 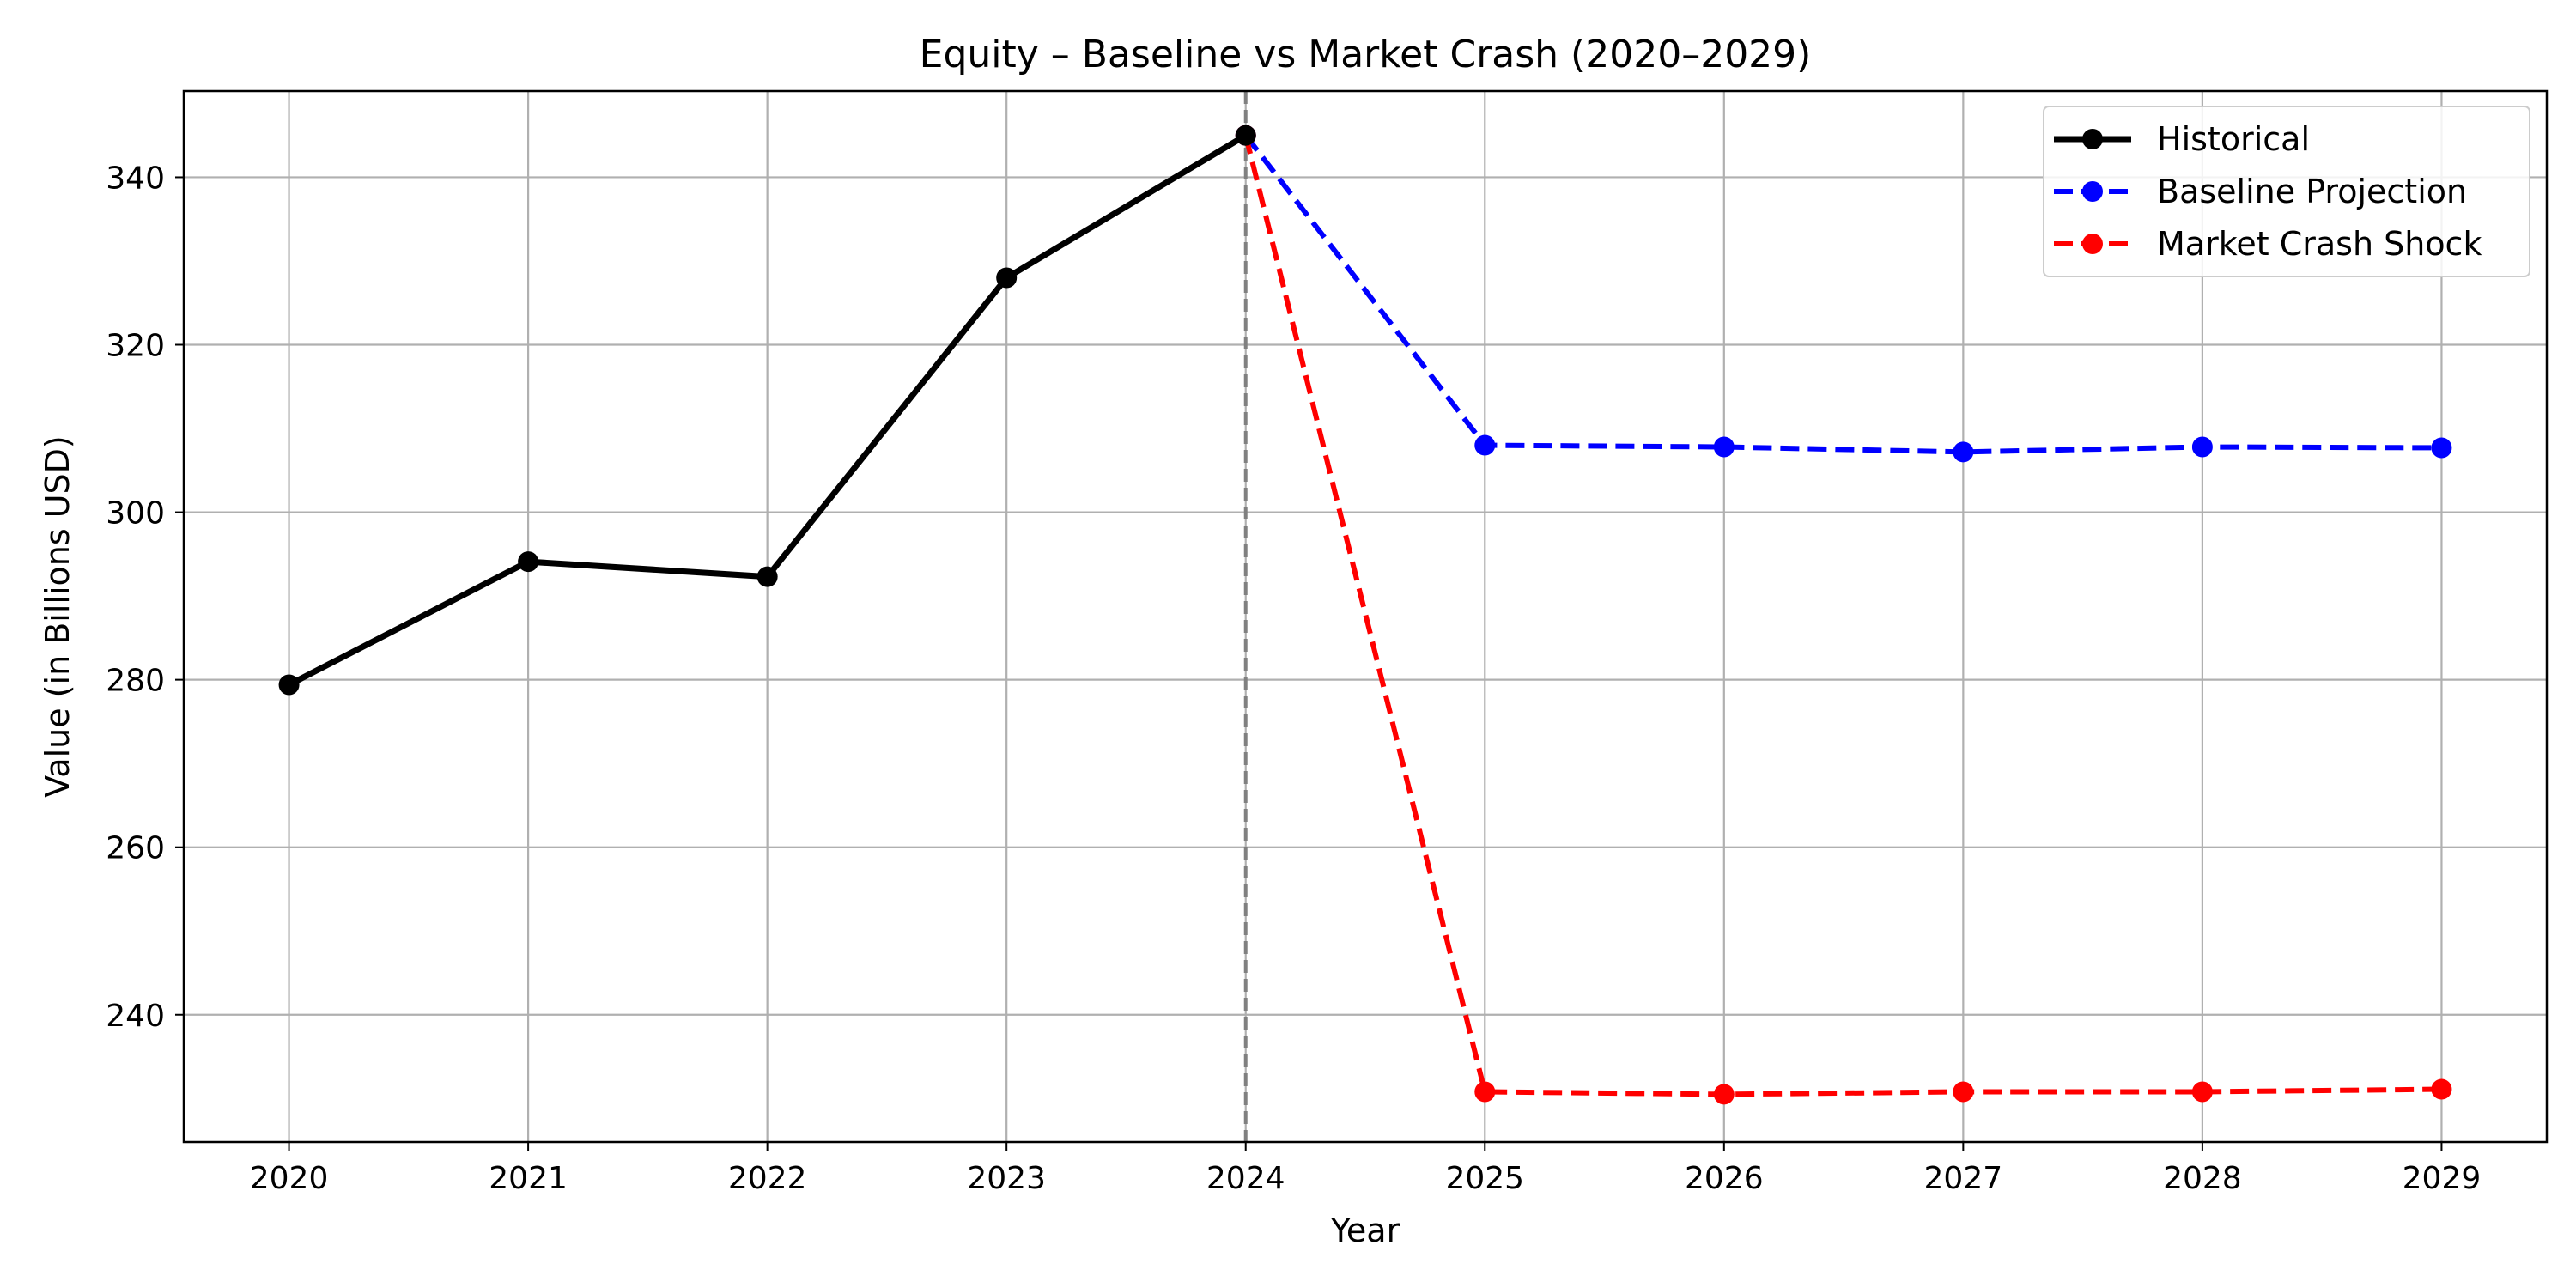 I want to click on y-tick-label: 260, so click(x=135, y=848).